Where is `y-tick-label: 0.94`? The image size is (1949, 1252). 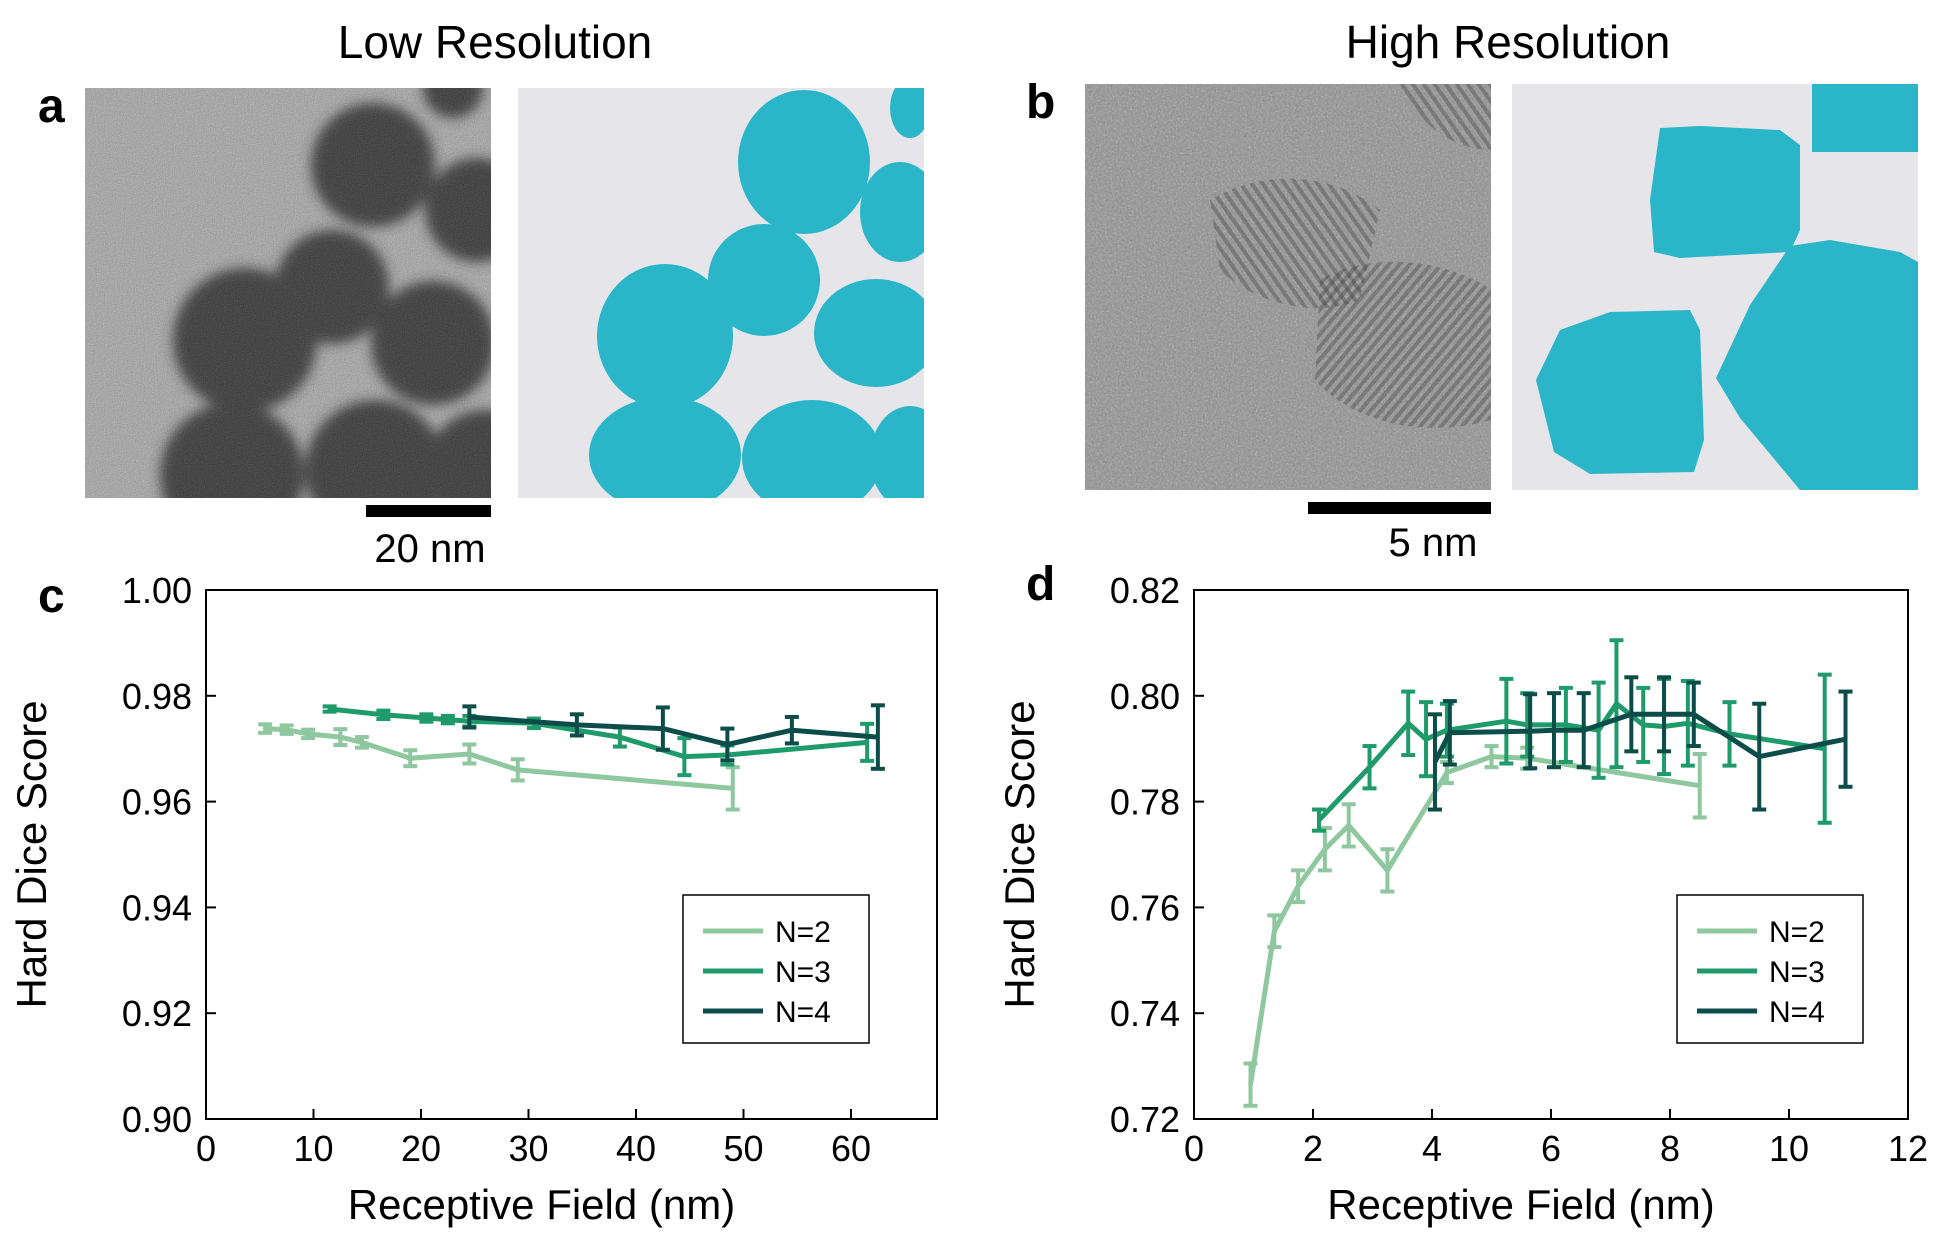
y-tick-label: 0.94 is located at coordinates (157, 907).